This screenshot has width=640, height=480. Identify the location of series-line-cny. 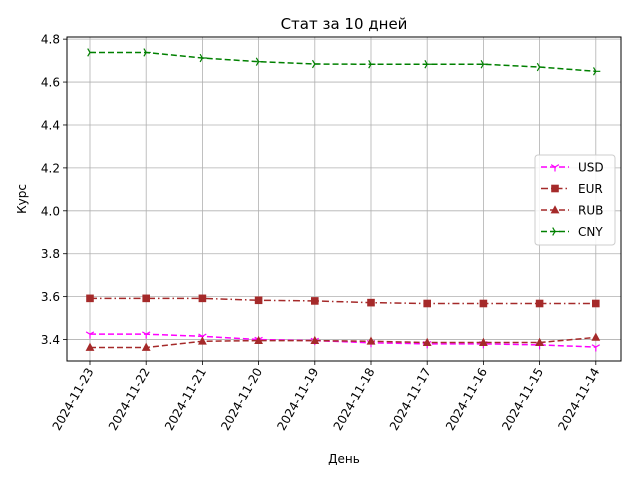
(343, 62).